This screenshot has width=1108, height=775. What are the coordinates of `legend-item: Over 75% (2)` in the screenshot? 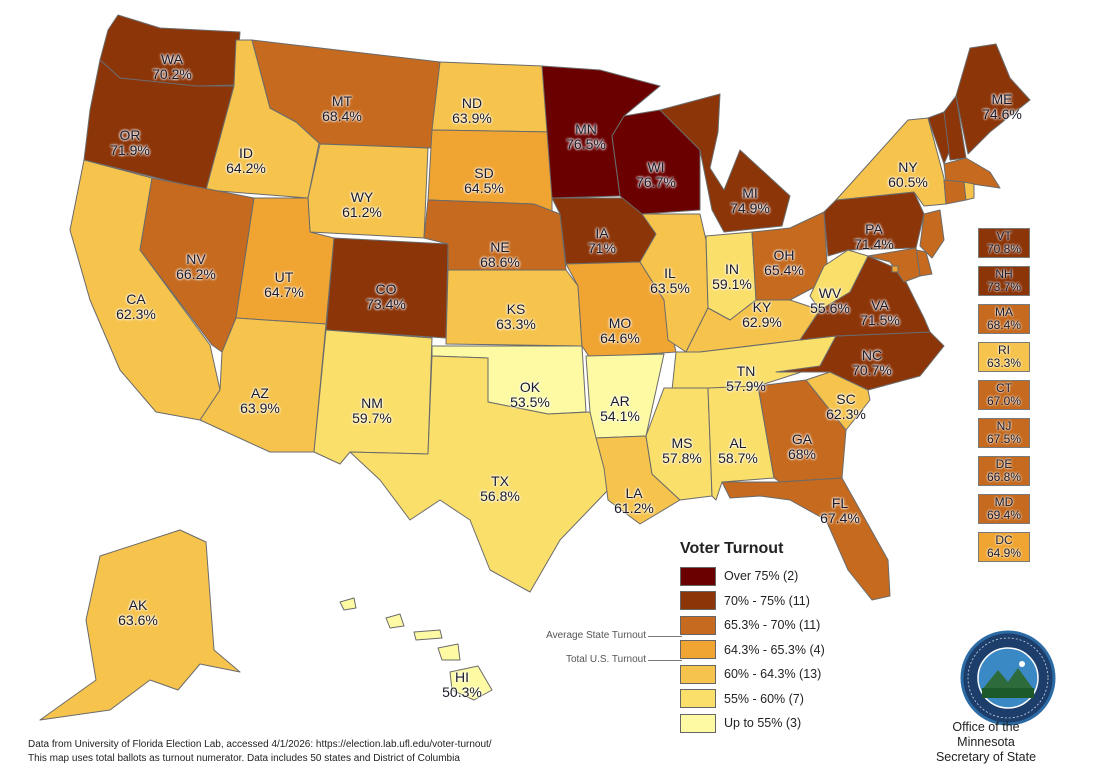 It's located at (780, 576).